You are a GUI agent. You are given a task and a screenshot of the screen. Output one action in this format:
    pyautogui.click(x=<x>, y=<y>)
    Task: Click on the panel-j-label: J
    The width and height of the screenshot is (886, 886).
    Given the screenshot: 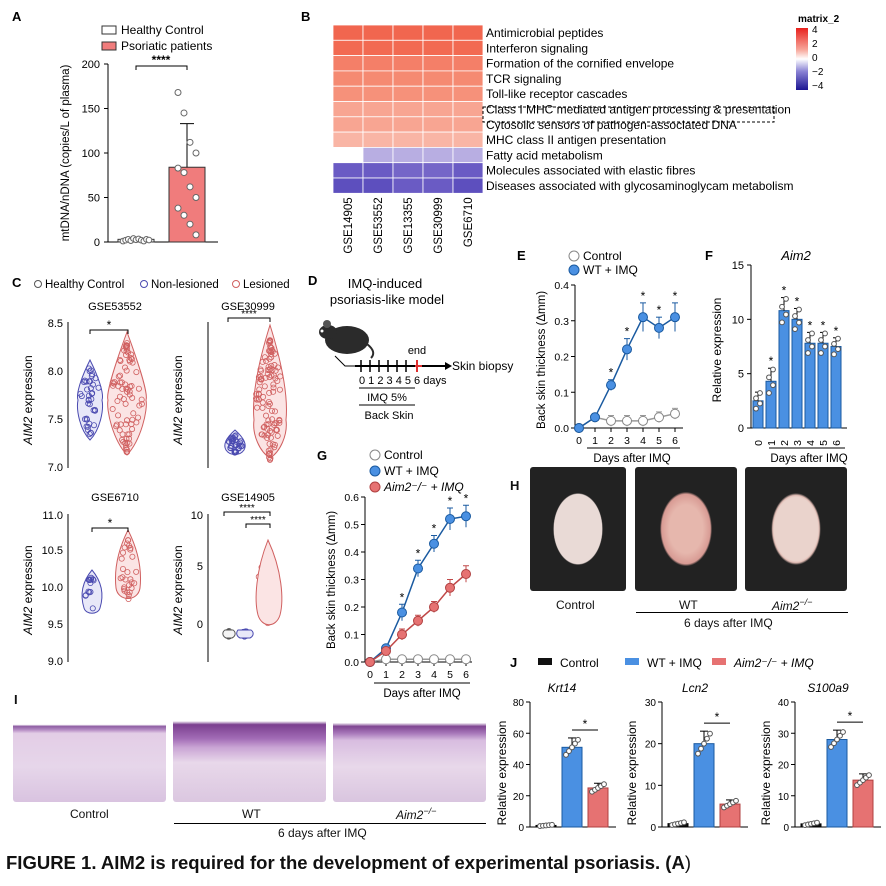 What is the action you would take?
    pyautogui.click(x=513, y=662)
    